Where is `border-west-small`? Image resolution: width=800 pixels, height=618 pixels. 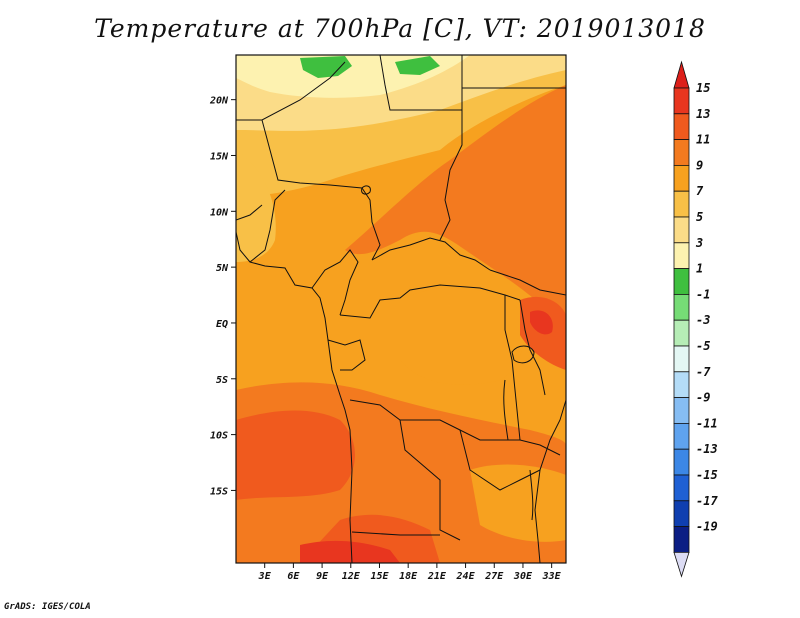
border-west-small is located at coordinates (249, 212).